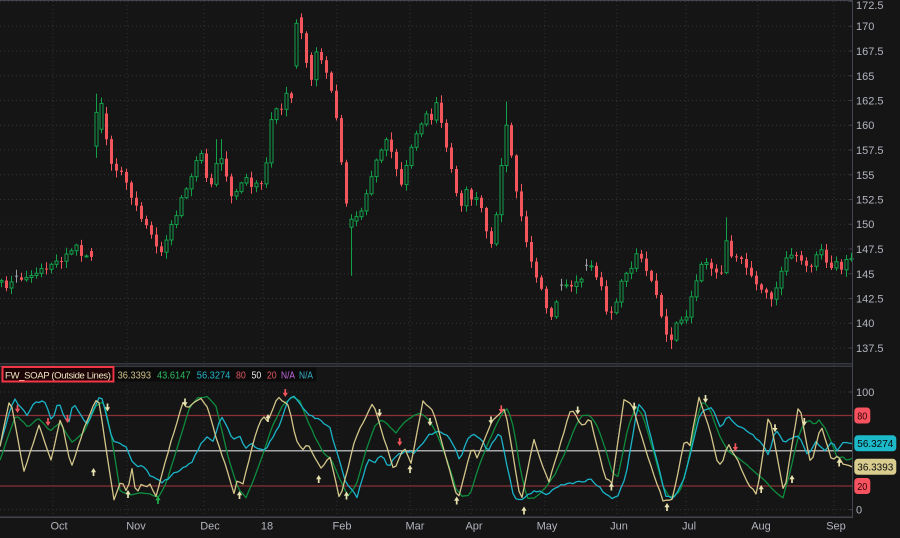 This screenshot has width=900, height=538. I want to click on svg-text: 18, so click(267, 527).